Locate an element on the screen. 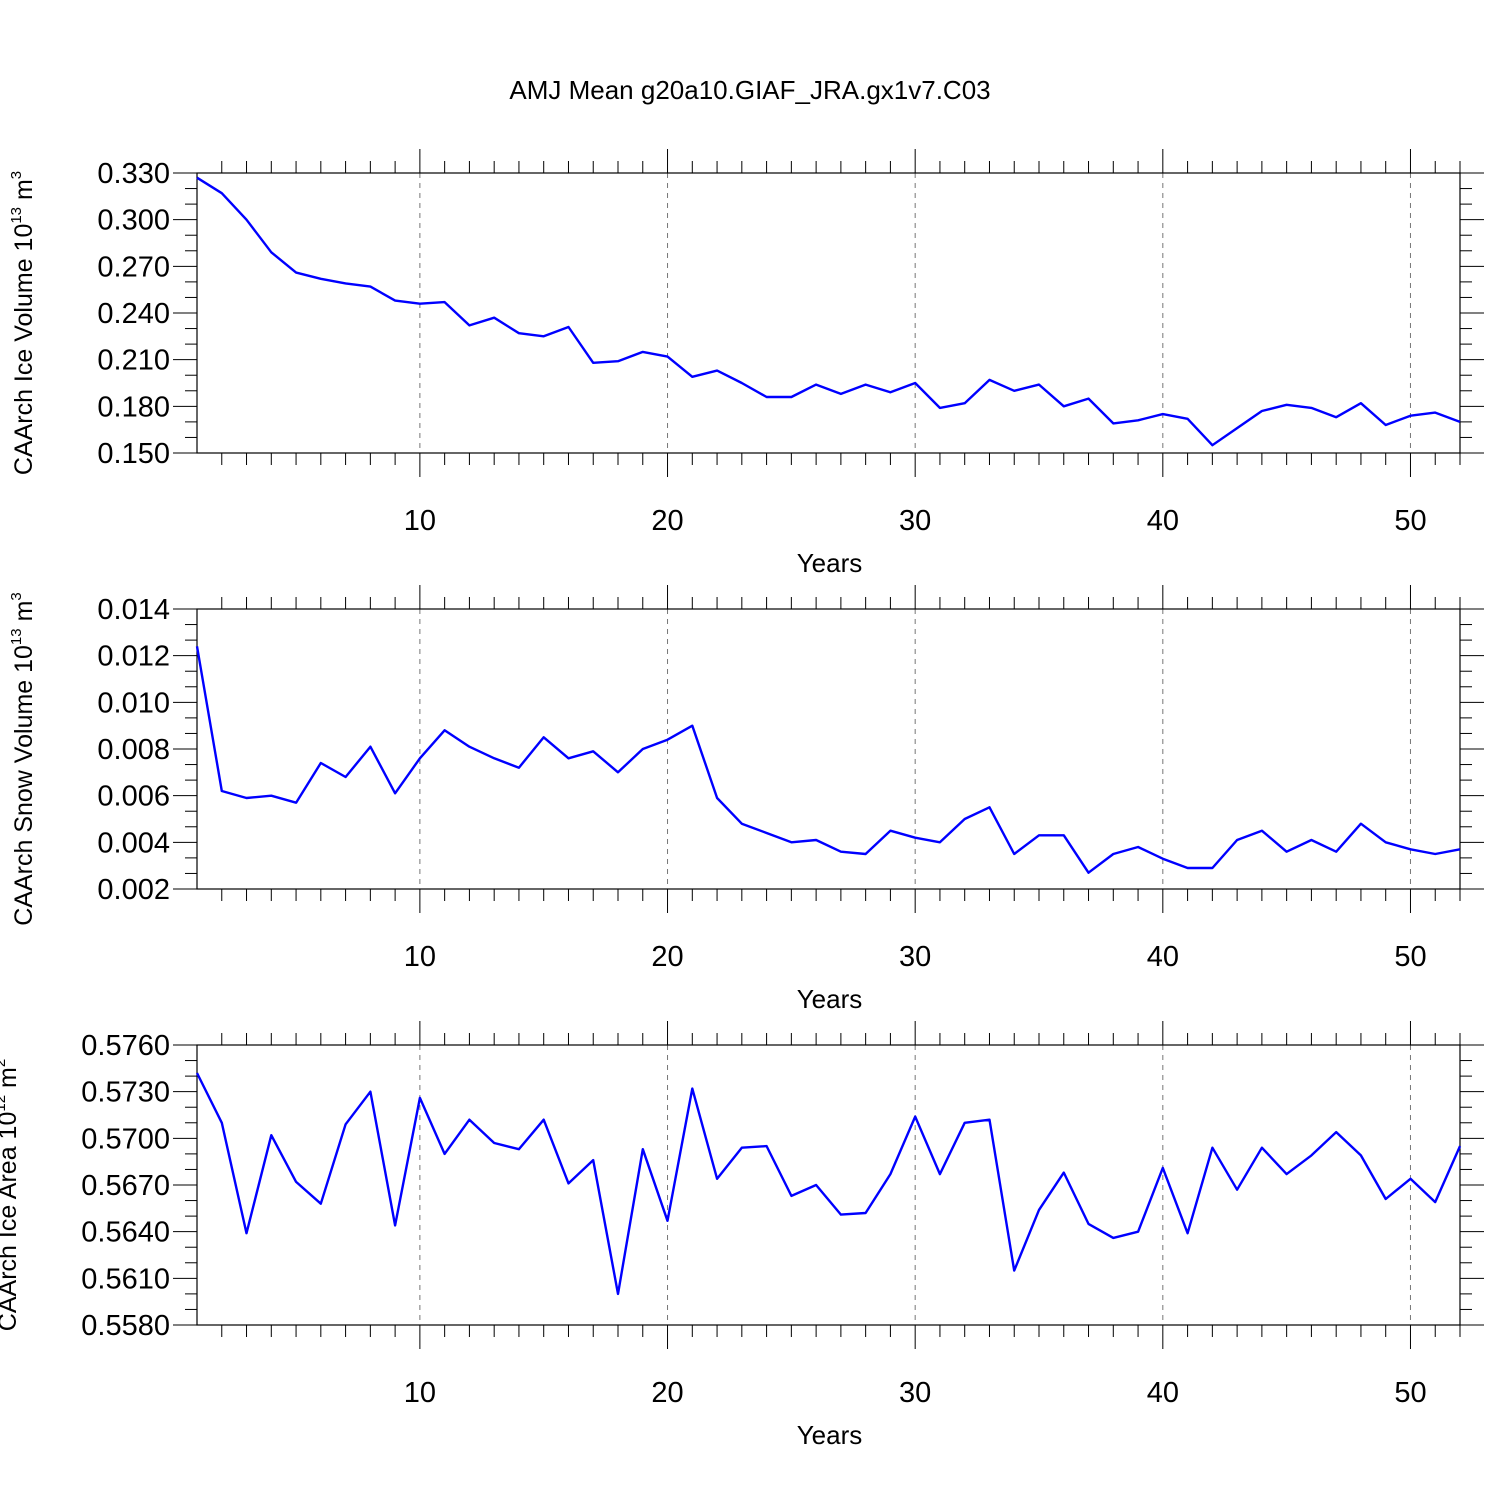  y-tick-label: 0.5580 is located at coordinates (125, 1326).